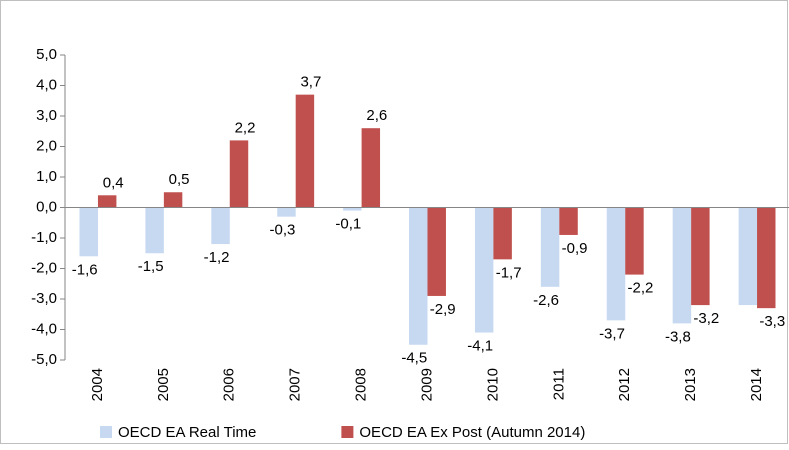 Image resolution: width=789 pixels, height=450 pixels. I want to click on data-label: 2,2, so click(245, 127).